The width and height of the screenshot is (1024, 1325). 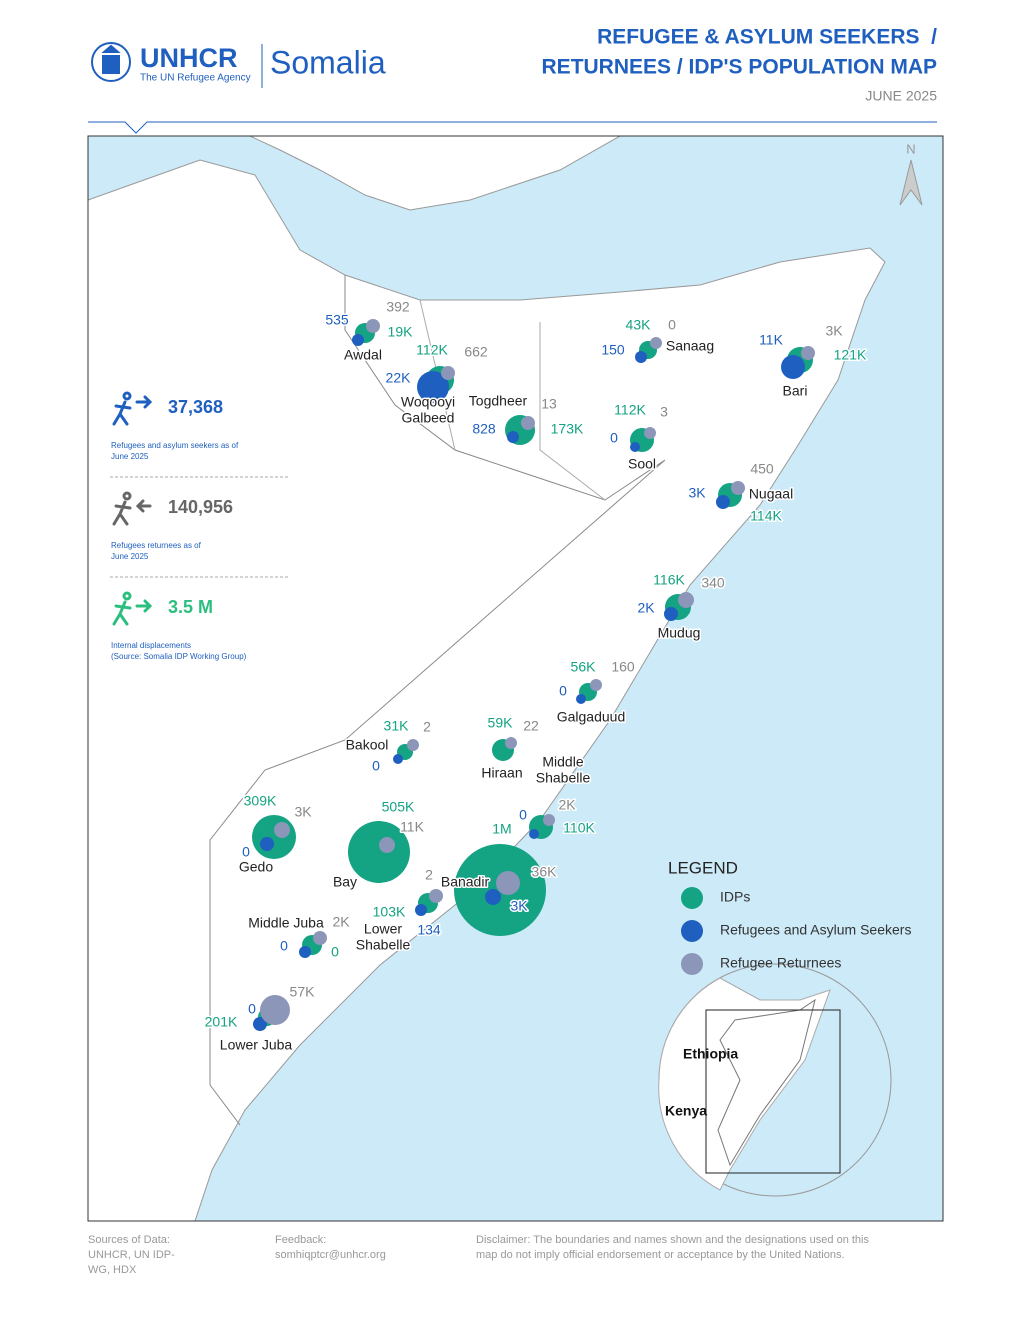 I want to click on returnee-label: 2, so click(x=427, y=727).